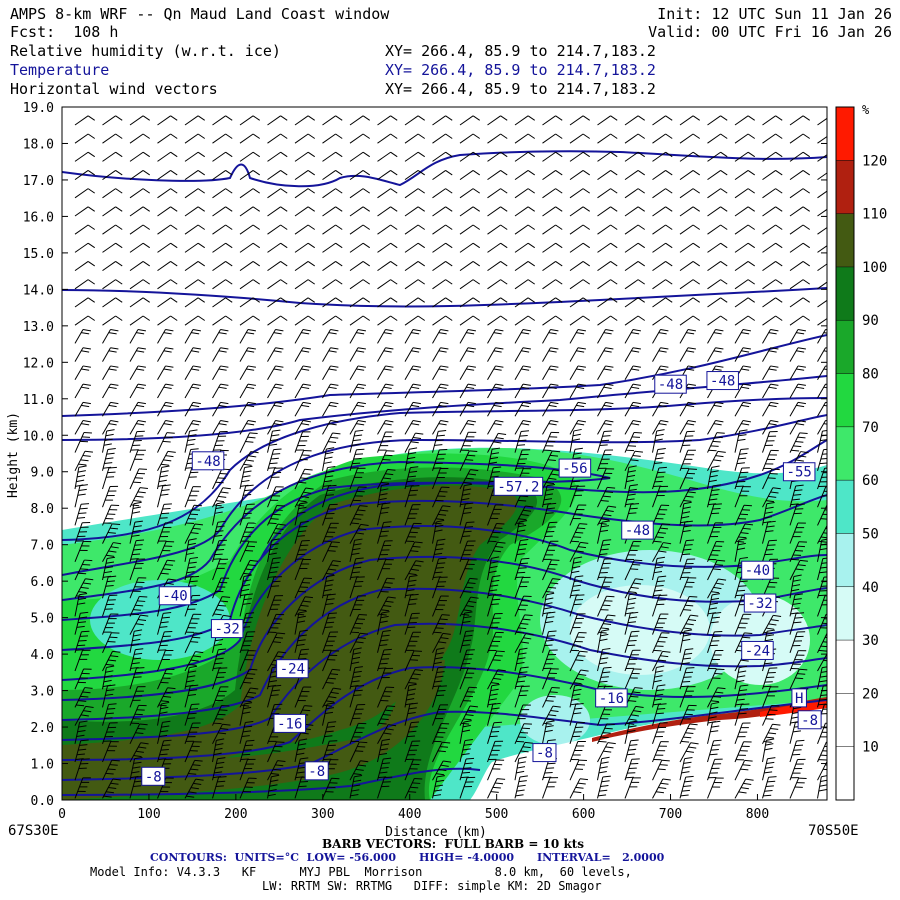 Image resolution: width=900 pixels, height=900 pixels. Describe the element at coordinates (520, 51) in the screenshot. I see `field-xy-rh: XY= 266.4, 85.9 to 214.7,183.2` at that location.